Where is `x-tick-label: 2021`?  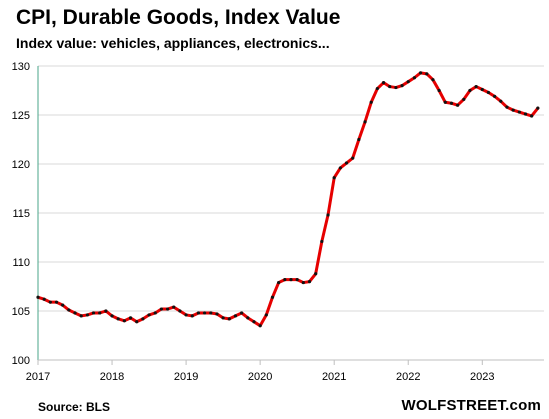 x-tick-label: 2021 is located at coordinates (334, 377).